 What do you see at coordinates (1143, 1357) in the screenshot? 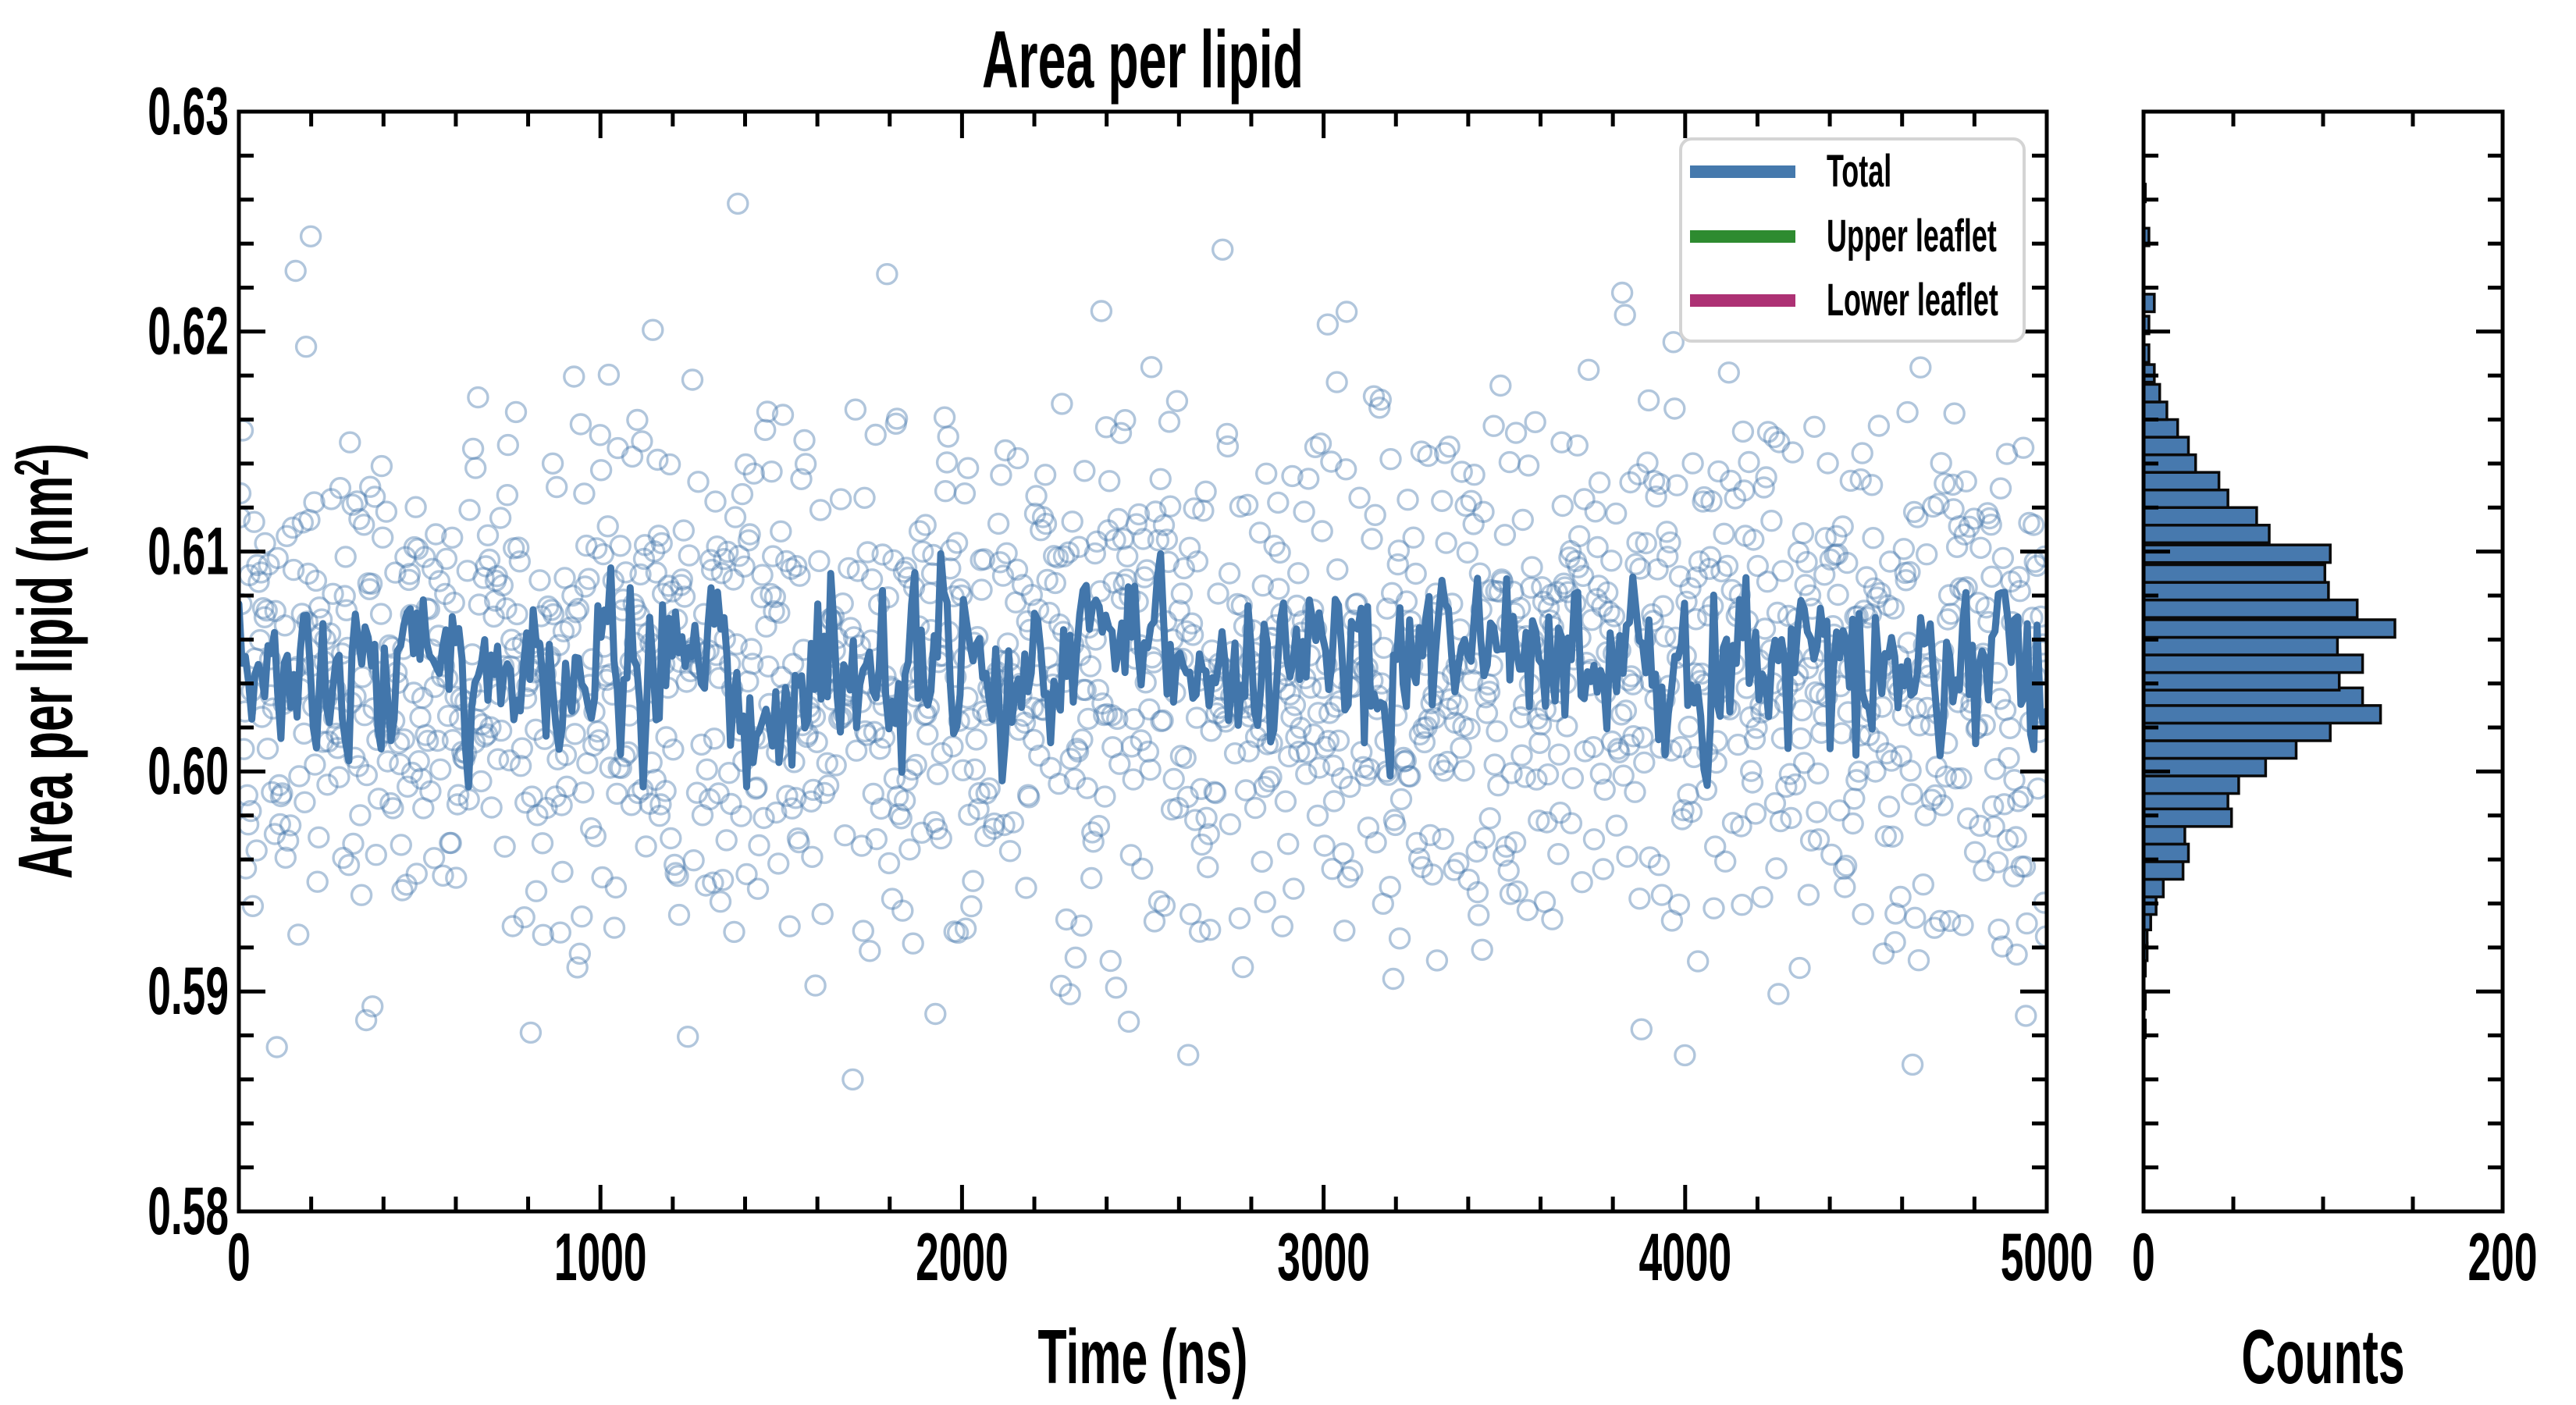
I see `x-axis-label: Time (ns)` at bounding box center [1143, 1357].